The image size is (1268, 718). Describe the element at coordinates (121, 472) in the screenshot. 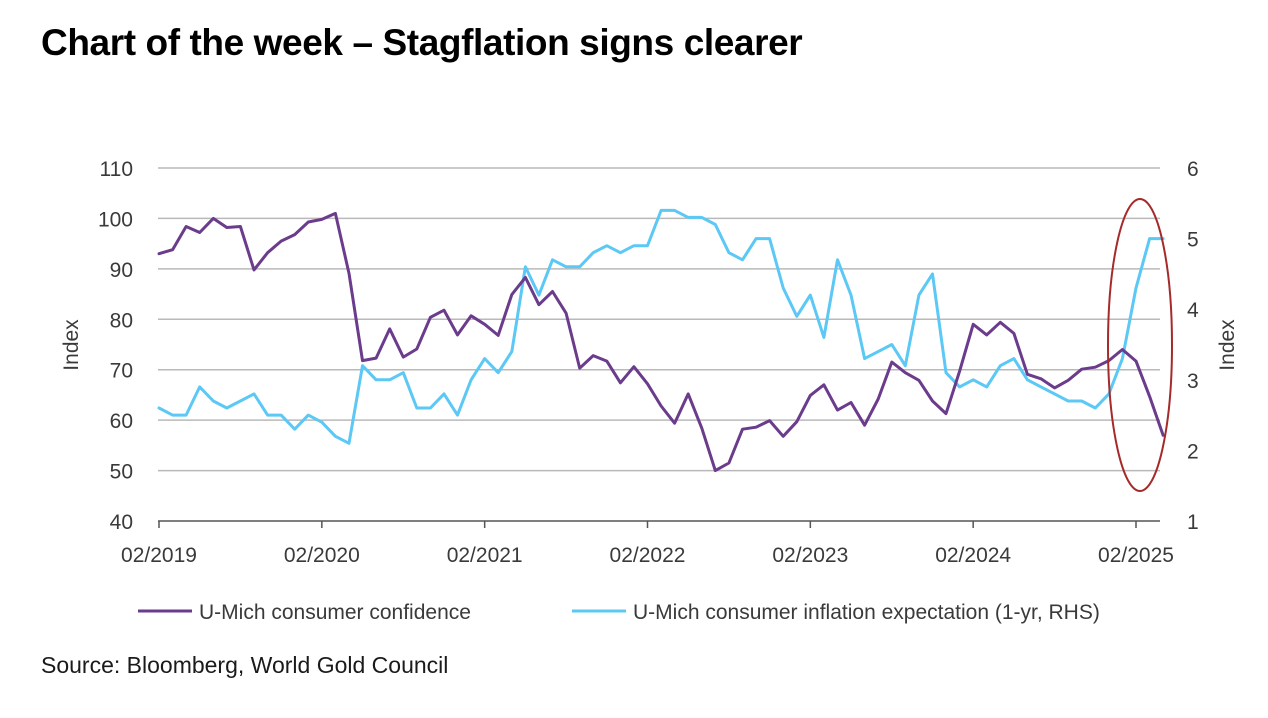

I see `y-tick-label: 50` at that location.